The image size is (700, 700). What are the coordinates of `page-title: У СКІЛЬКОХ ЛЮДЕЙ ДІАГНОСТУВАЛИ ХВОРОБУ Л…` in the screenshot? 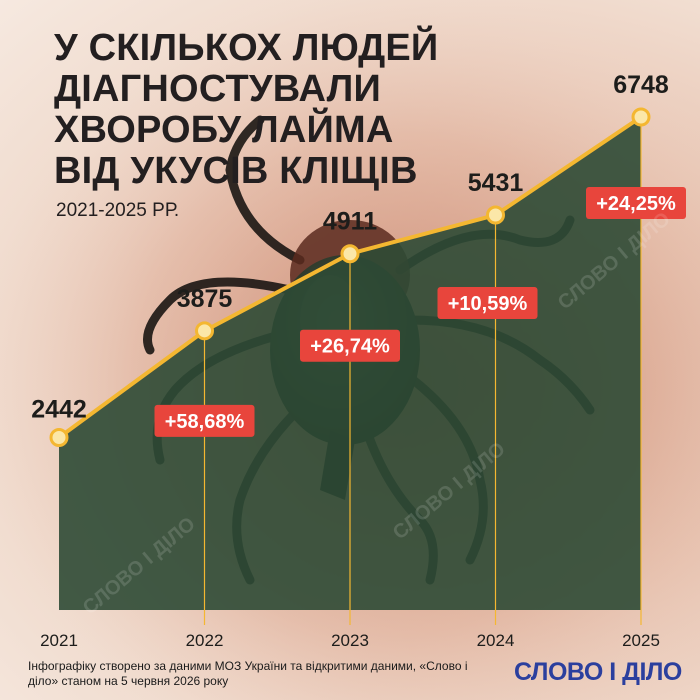 It's located at (246, 109).